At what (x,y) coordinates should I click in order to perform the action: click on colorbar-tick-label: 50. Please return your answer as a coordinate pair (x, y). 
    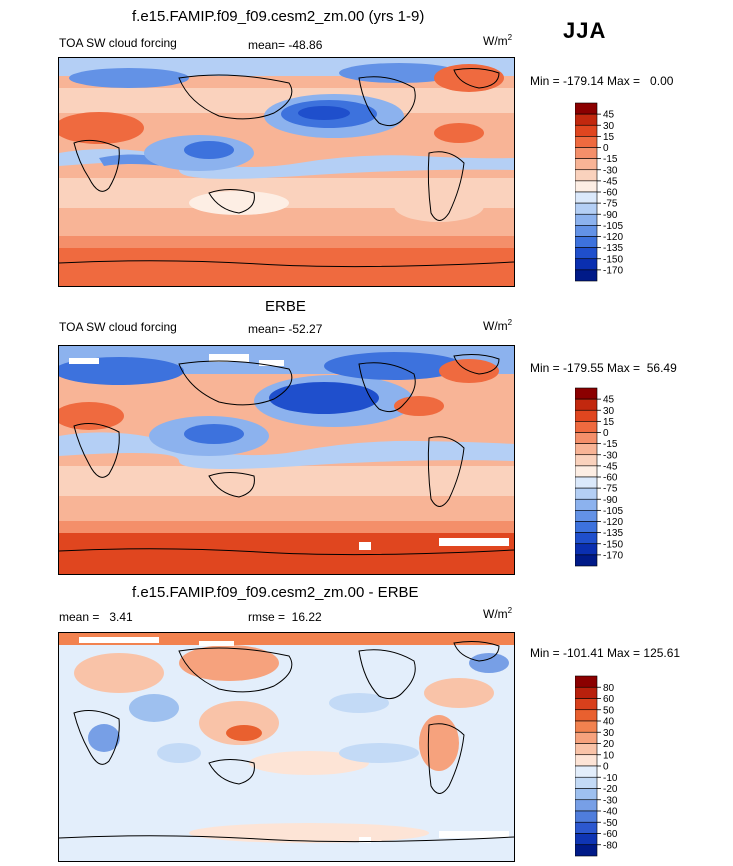
    Looking at the image, I should click on (609, 710).